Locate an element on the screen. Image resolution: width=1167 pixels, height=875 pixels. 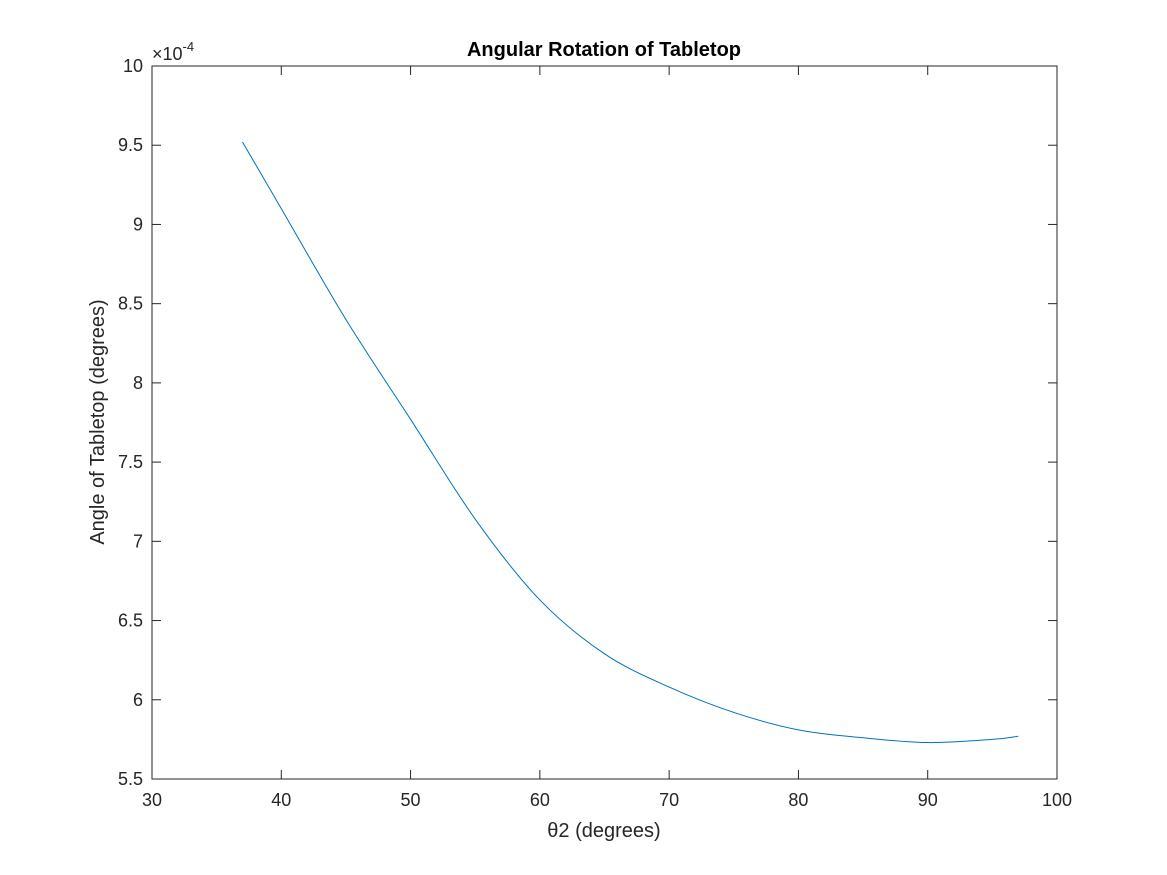
y-exponent-power: -4 is located at coordinates (189, 46).